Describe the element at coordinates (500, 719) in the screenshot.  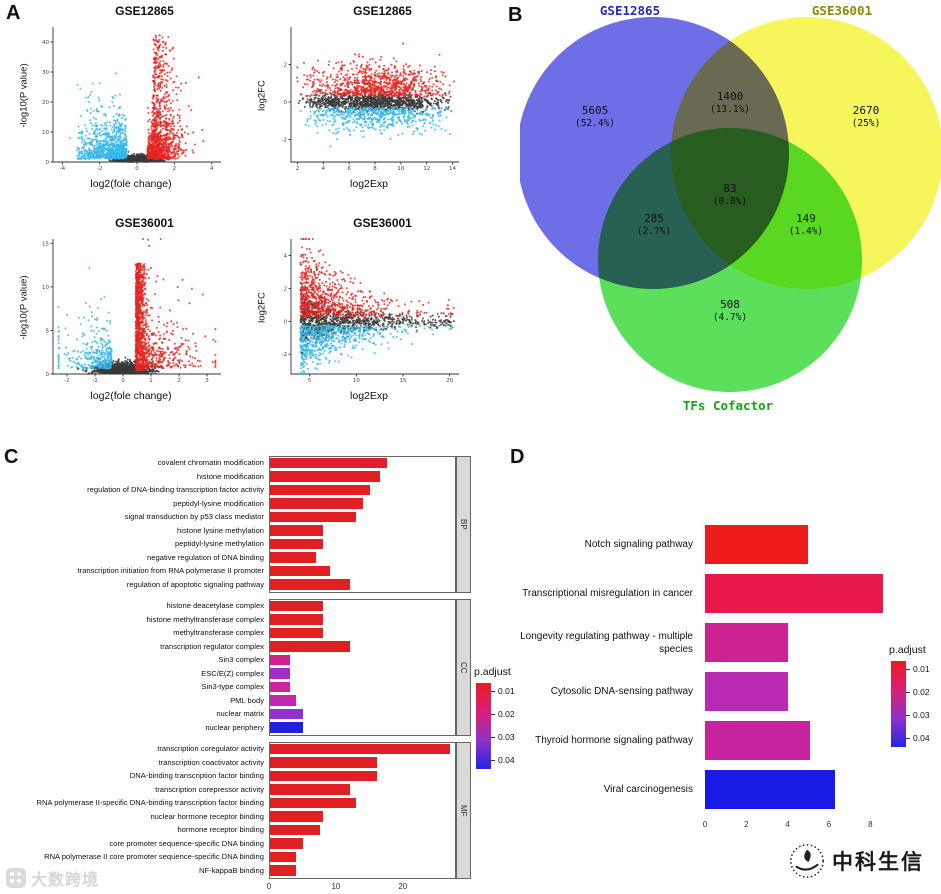
I see `go-pvalue-legend: p.adjust 0.01 0.02 0.03 0.04` at that location.